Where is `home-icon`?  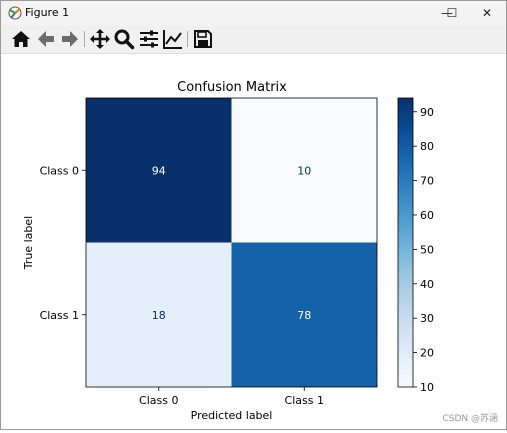 home-icon is located at coordinates (21, 39).